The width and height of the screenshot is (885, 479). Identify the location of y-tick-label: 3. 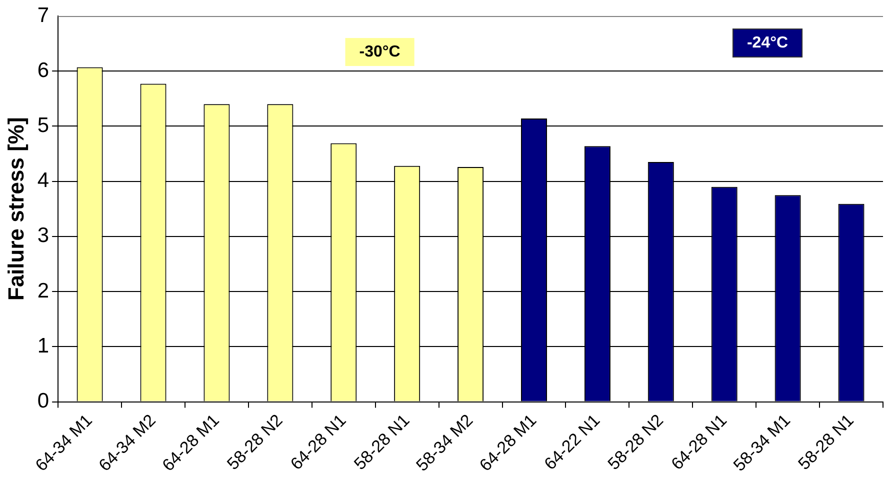
(43, 236).